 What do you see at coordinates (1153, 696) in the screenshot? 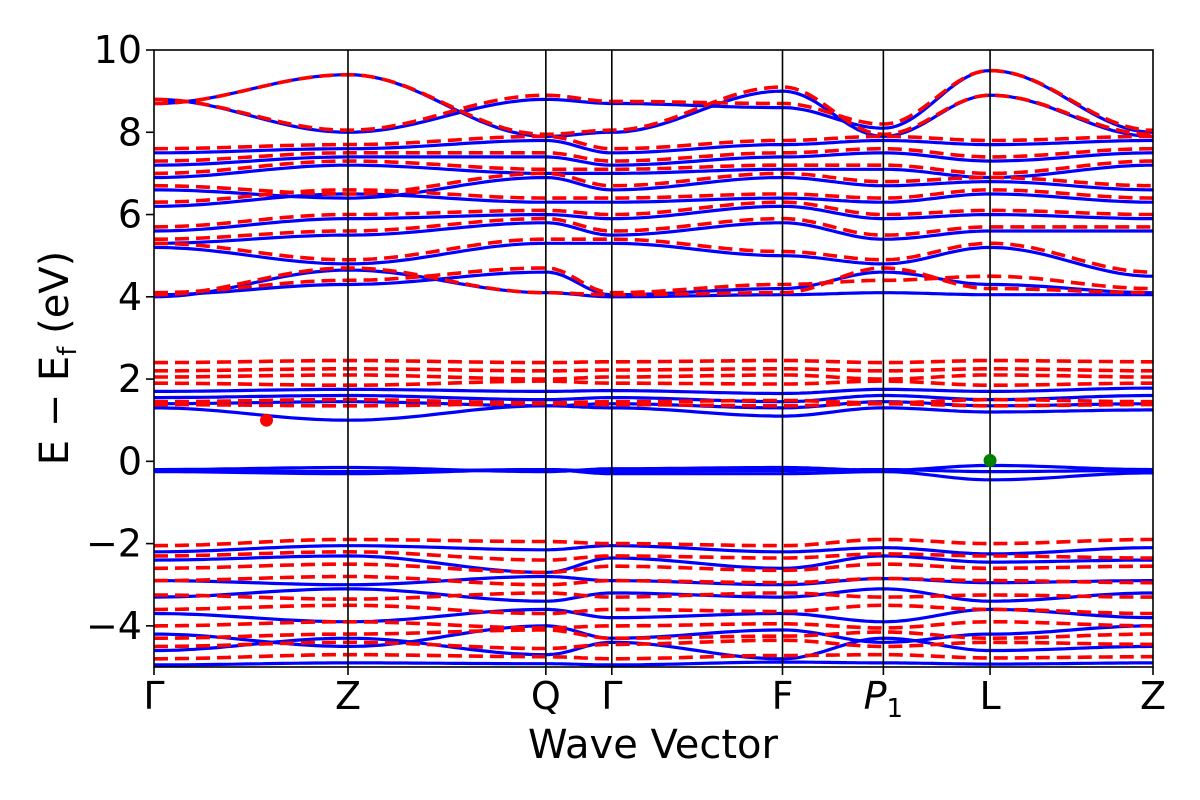
I see `x-tick-label-8: Z` at bounding box center [1153, 696].